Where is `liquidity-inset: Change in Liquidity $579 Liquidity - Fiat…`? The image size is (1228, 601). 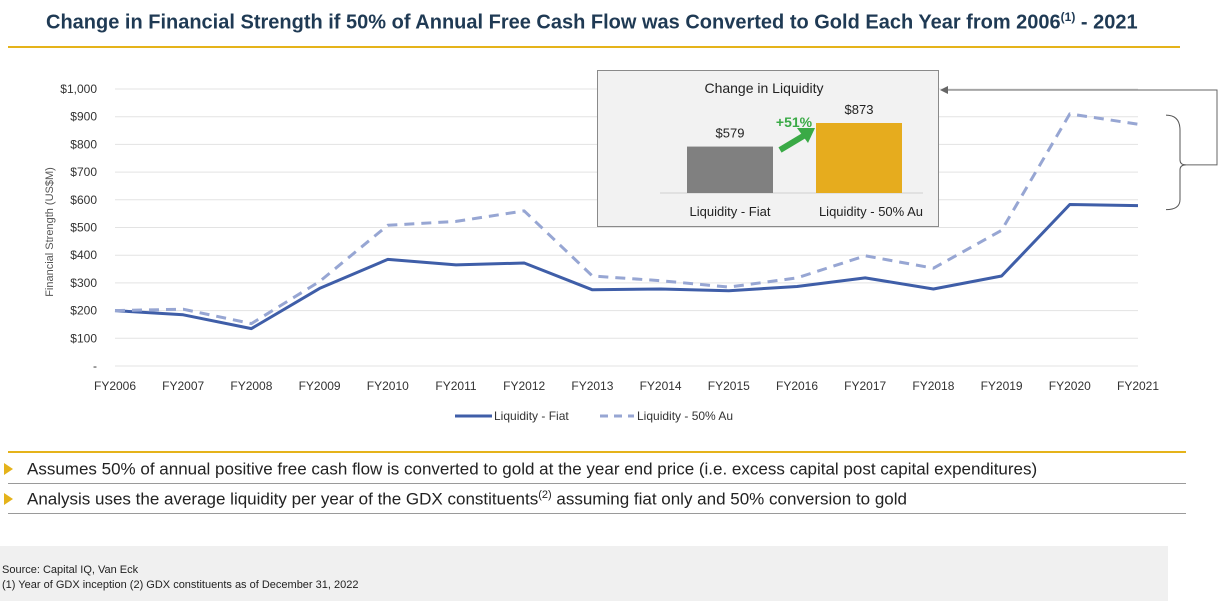
liquidity-inset: Change in Liquidity $579 Liquidity - Fiat… is located at coordinates (768, 148).